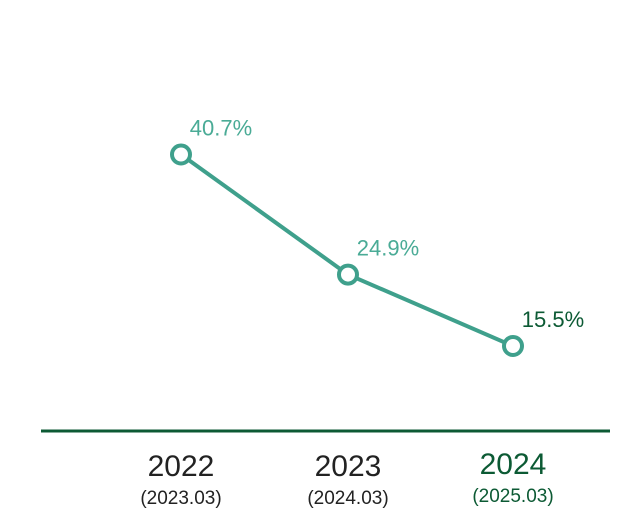 The height and width of the screenshot is (513, 624). I want to click on data-label-2023: 24.9%, so click(388, 248).